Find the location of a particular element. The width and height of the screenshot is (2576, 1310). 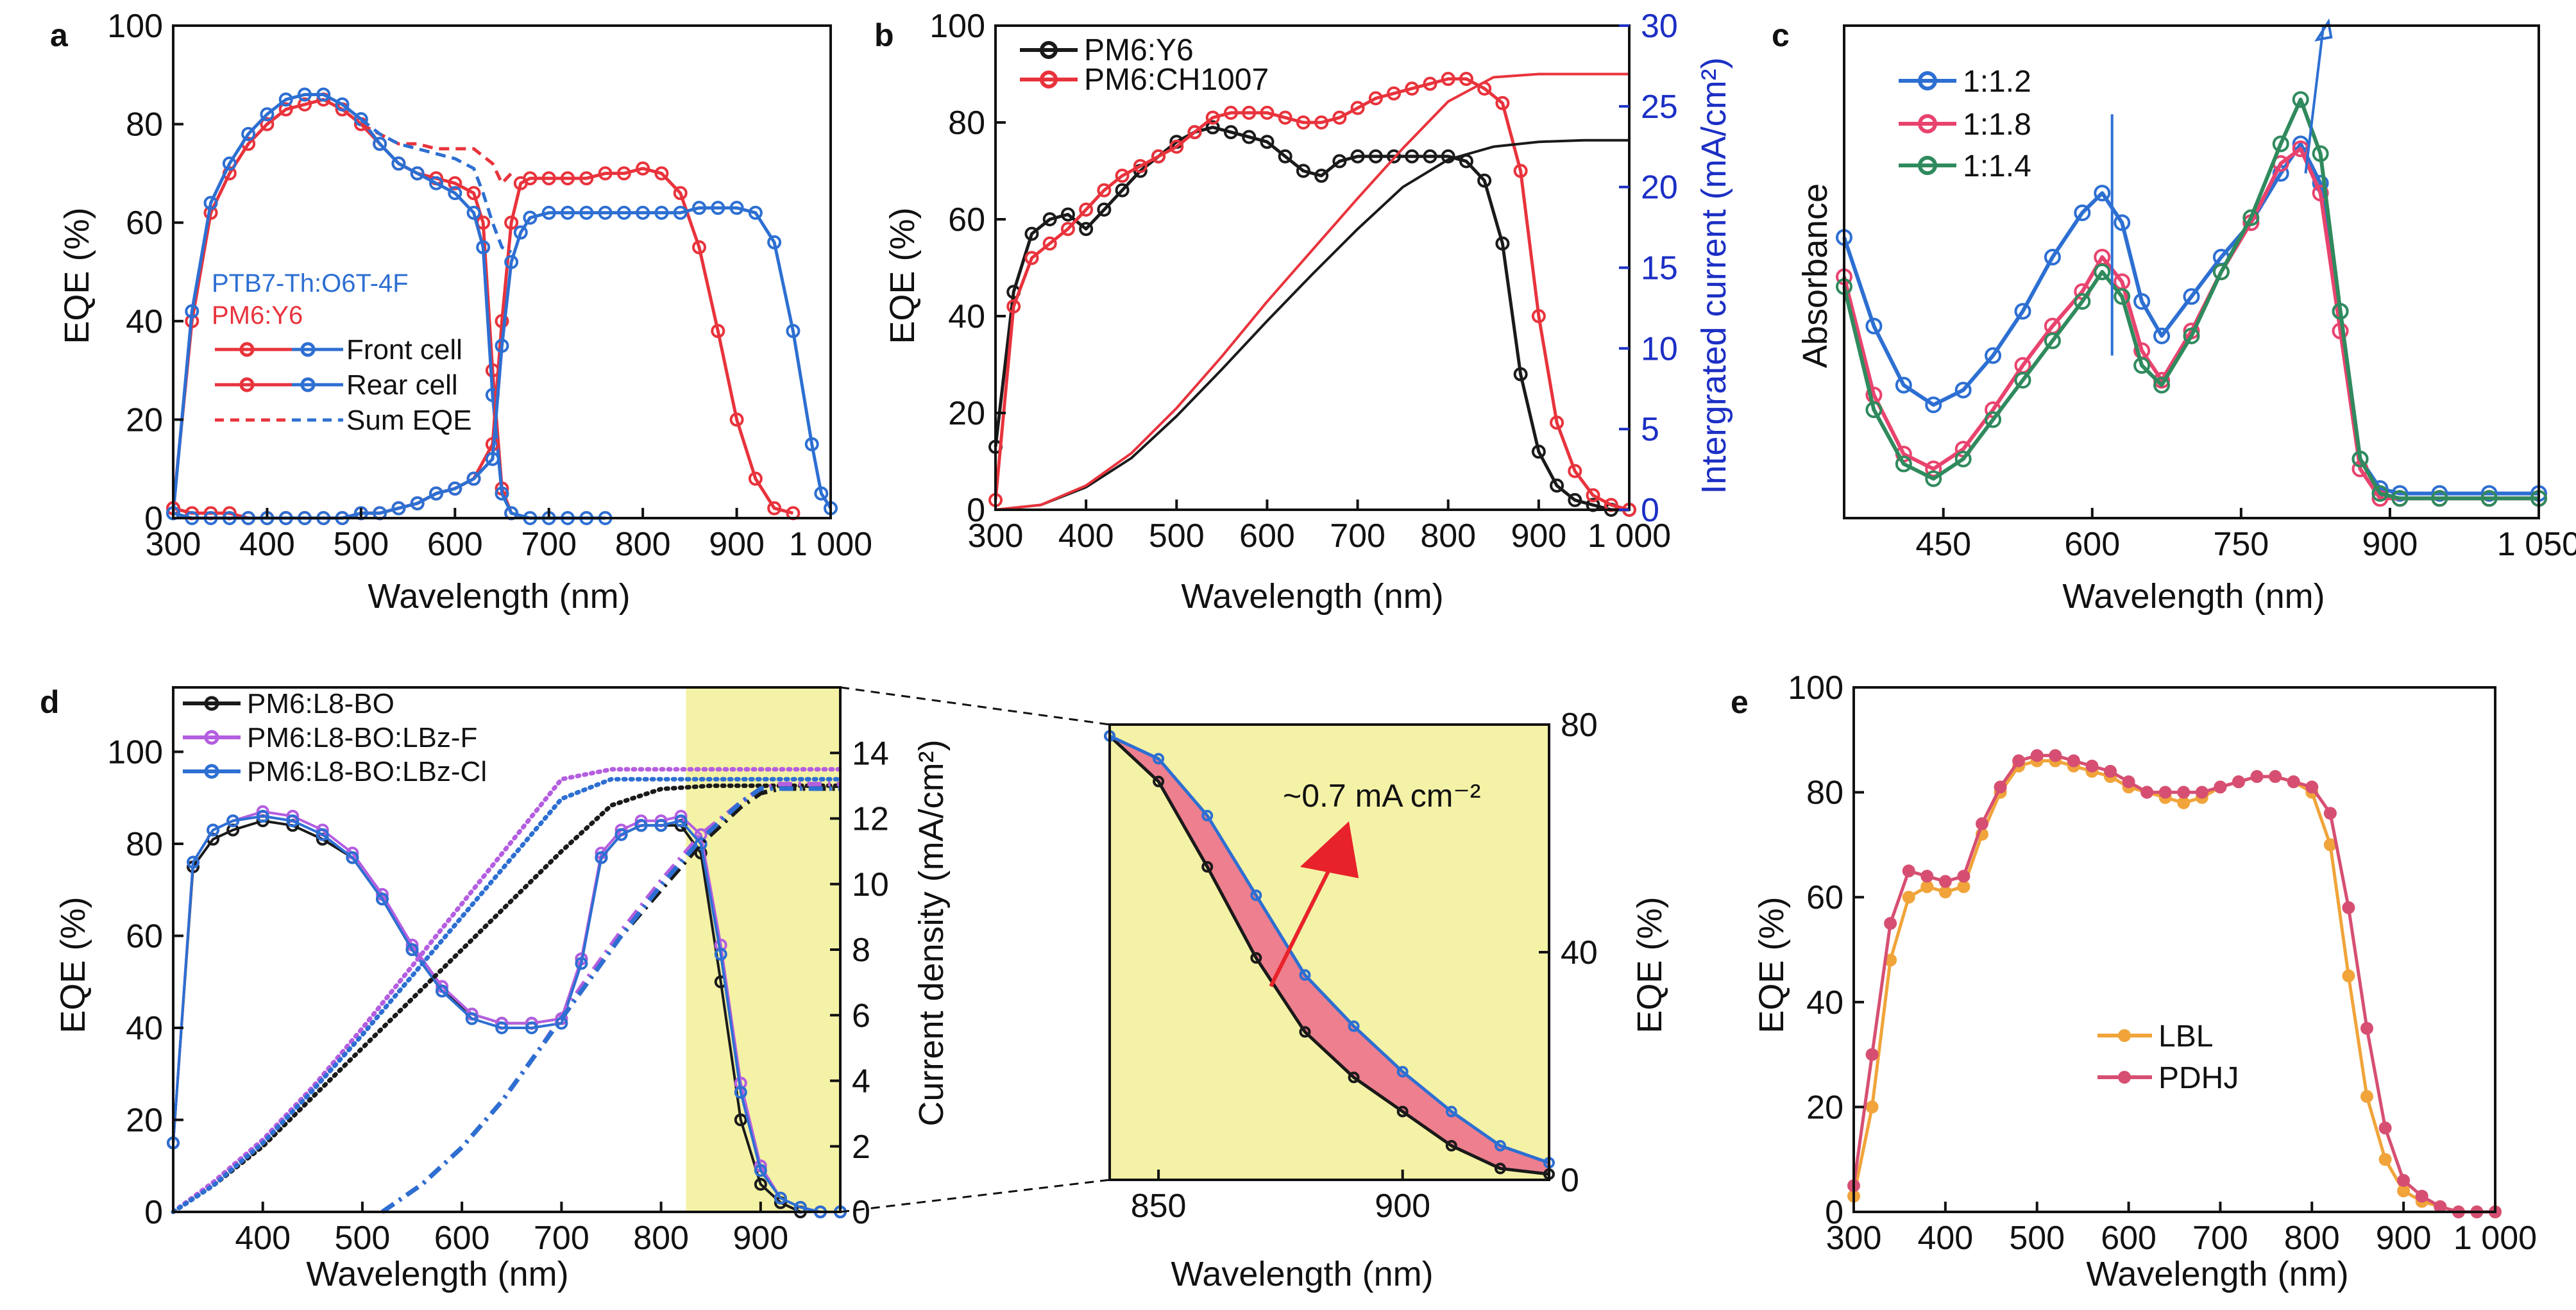

panel-d-inset-x-tick-label: 850 is located at coordinates (1159, 1206).